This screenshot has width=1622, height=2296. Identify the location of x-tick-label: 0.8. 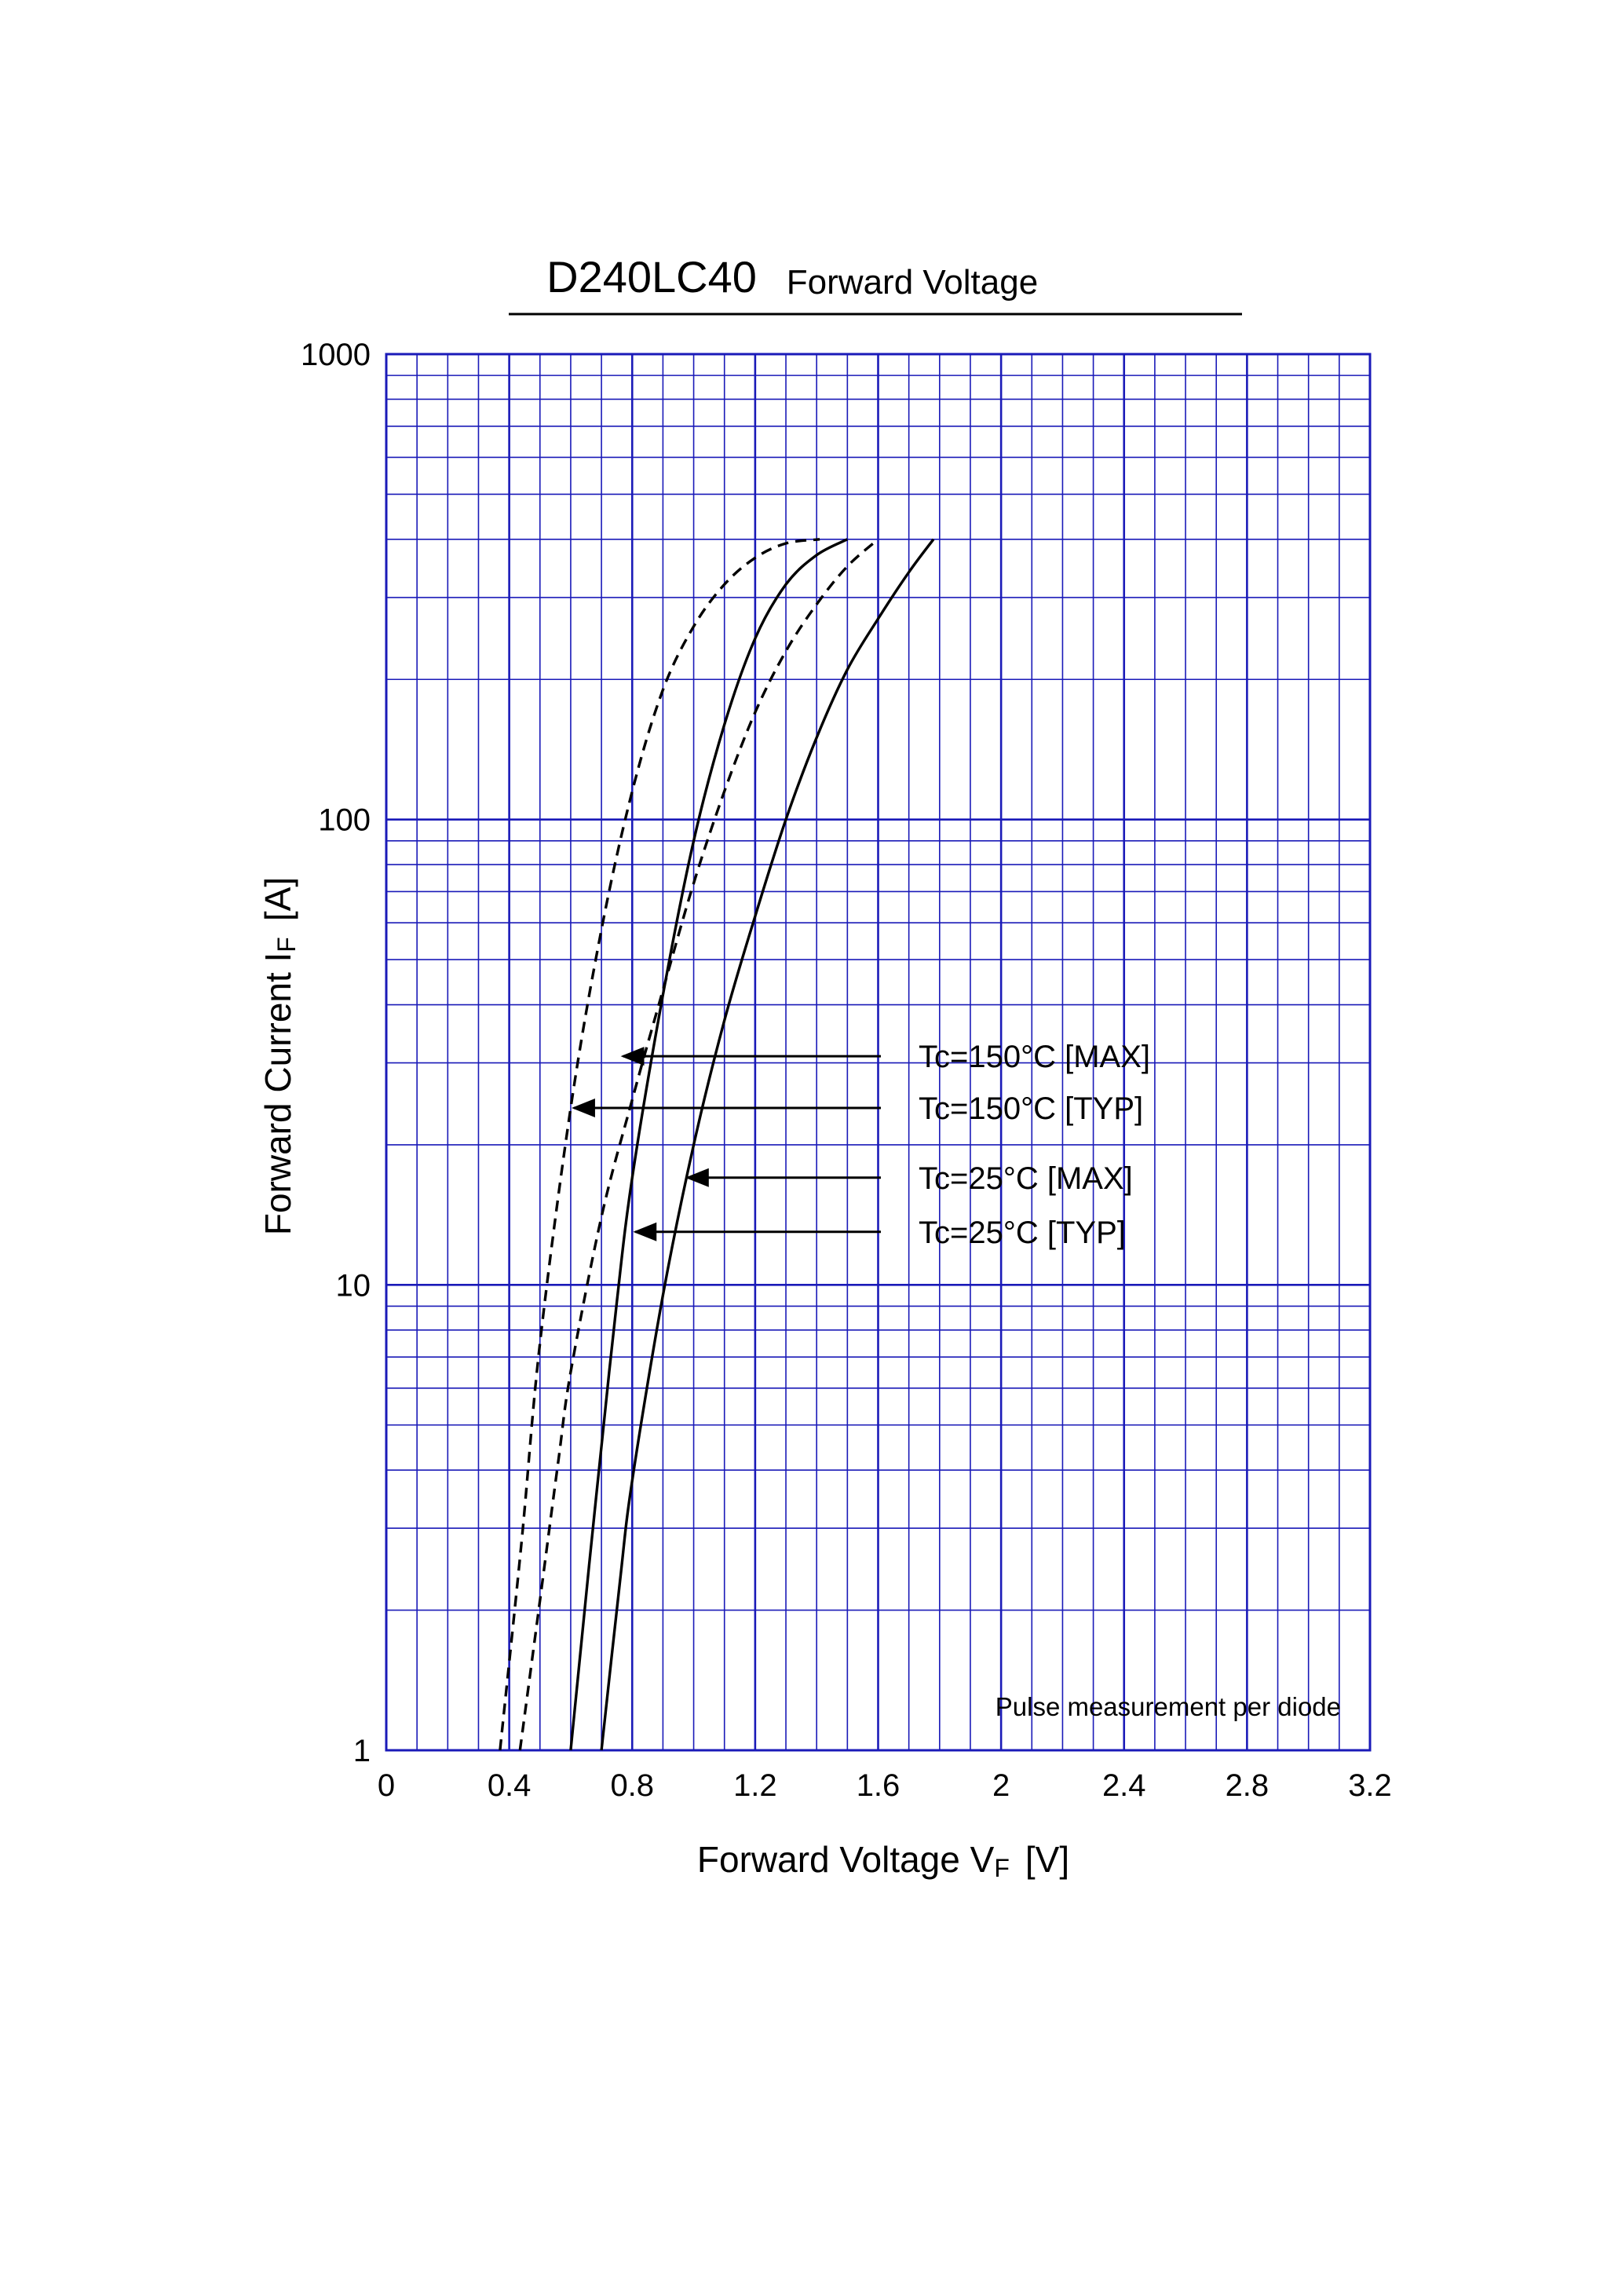
(632, 1786).